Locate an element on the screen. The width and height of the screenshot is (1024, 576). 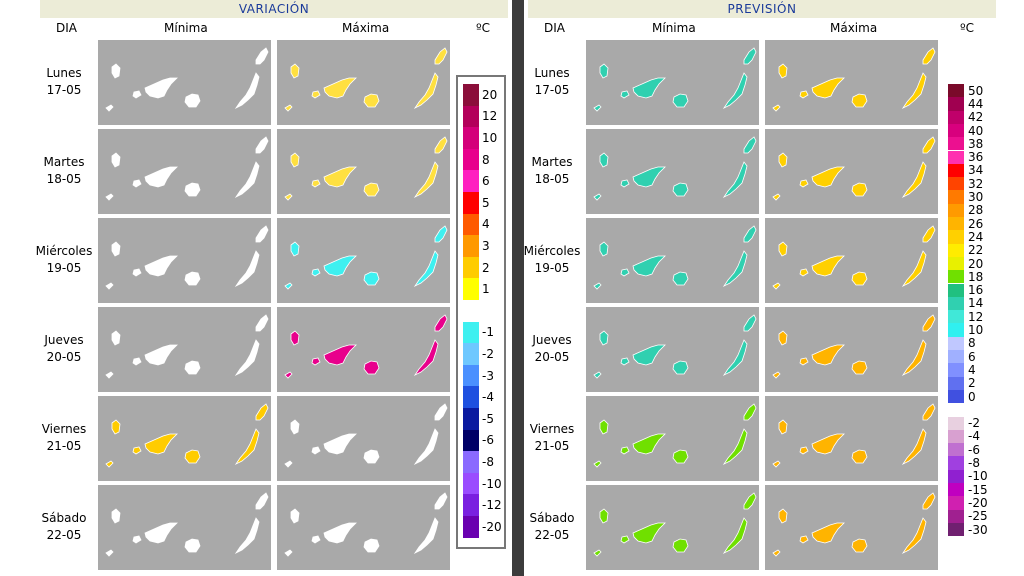
legend-label: 32 is located at coordinates (976, 183).